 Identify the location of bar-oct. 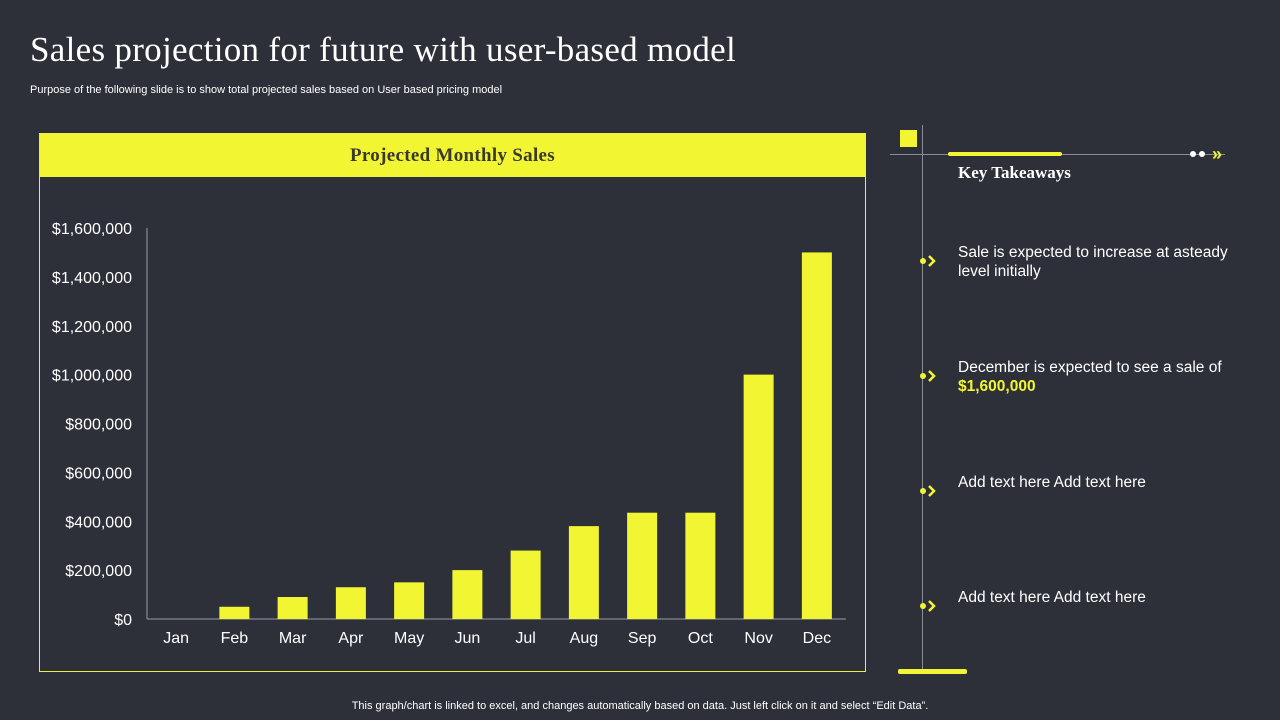
(700, 565).